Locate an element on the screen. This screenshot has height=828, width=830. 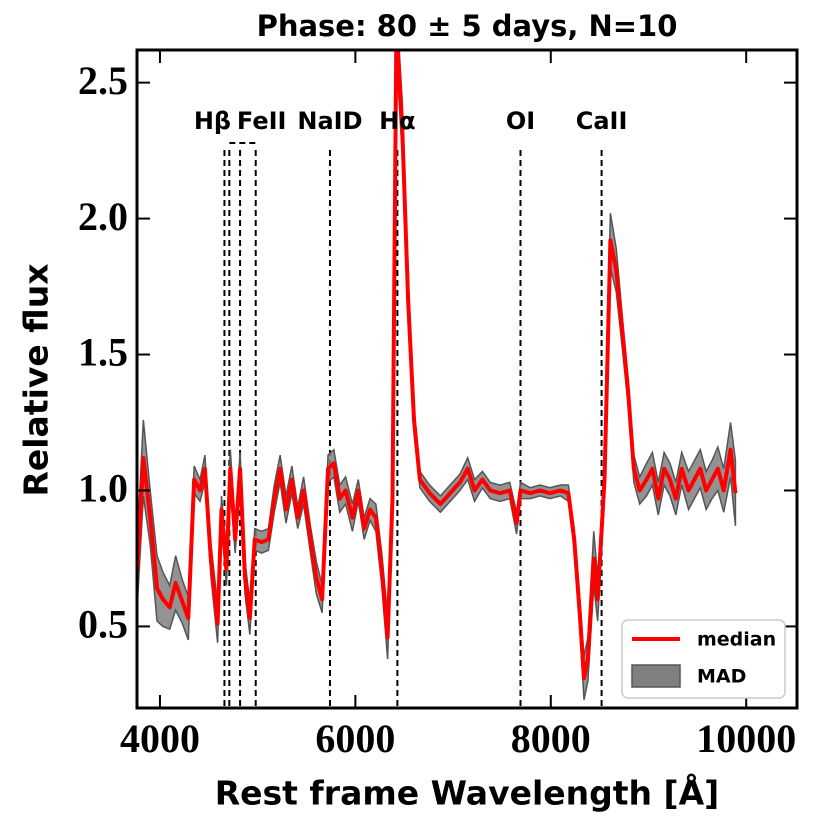
marker-label: OI is located at coordinates (520, 121).